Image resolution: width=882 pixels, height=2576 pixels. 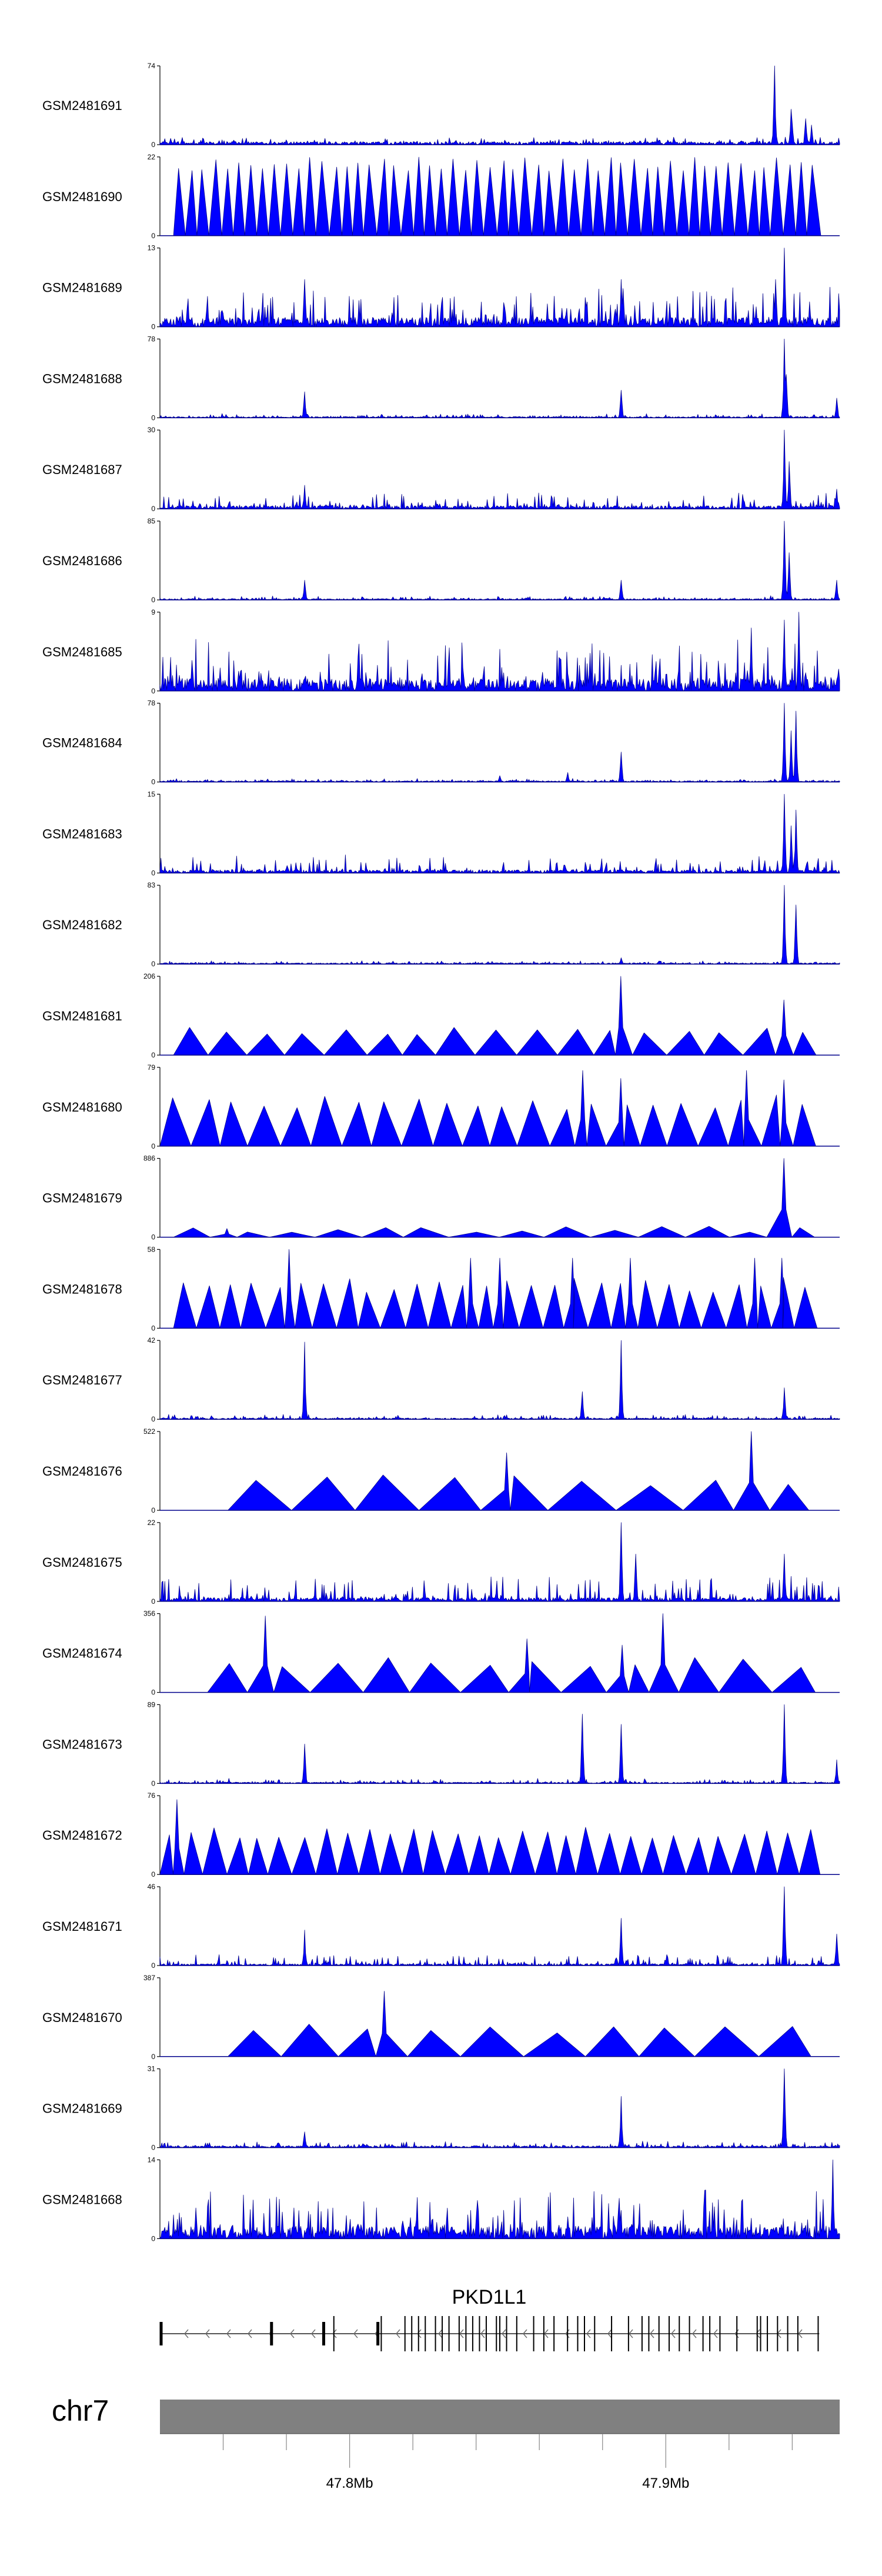 I want to click on y-max-label: 46, so click(x=152, y=1887).